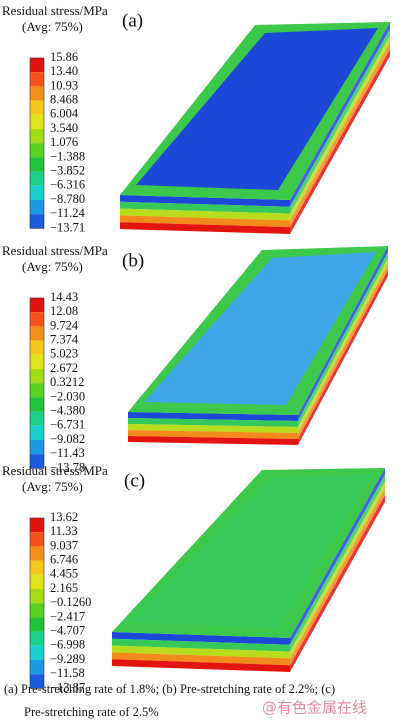 This screenshot has width=400, height=725. What do you see at coordinates (64, 517) in the screenshot?
I see `legend-value: 13.62` at bounding box center [64, 517].